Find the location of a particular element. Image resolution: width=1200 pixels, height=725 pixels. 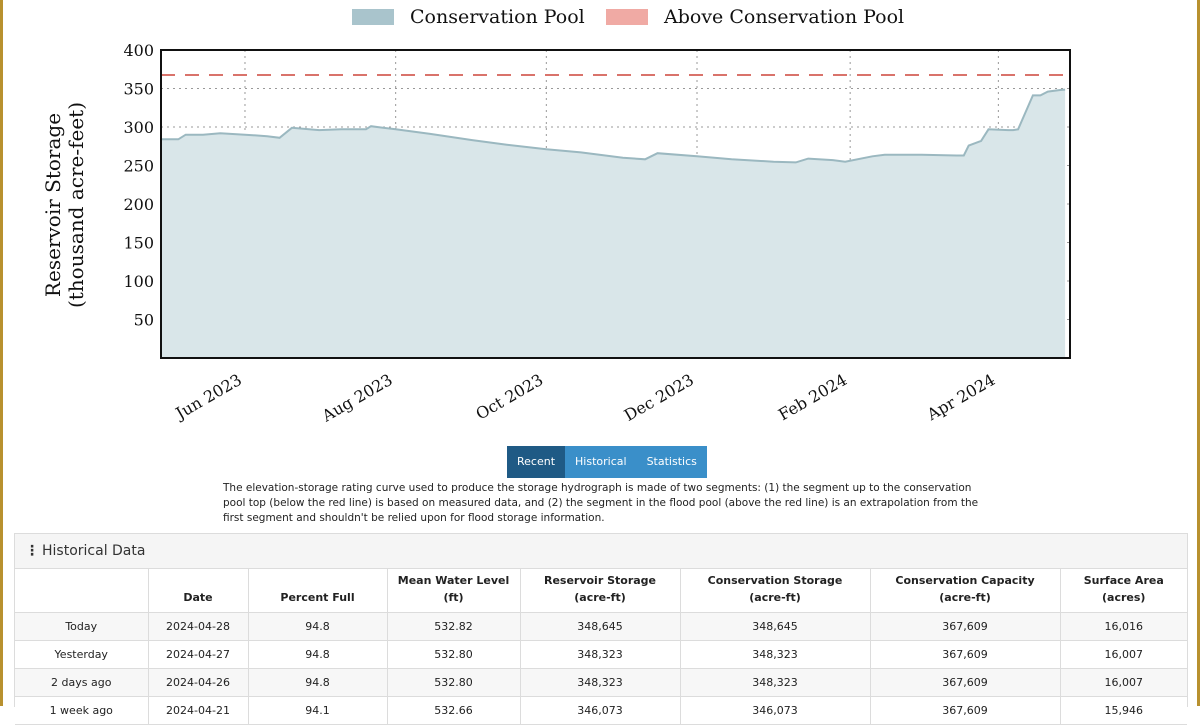

column-header-line1: Surface Area is located at coordinates (1123, 580).